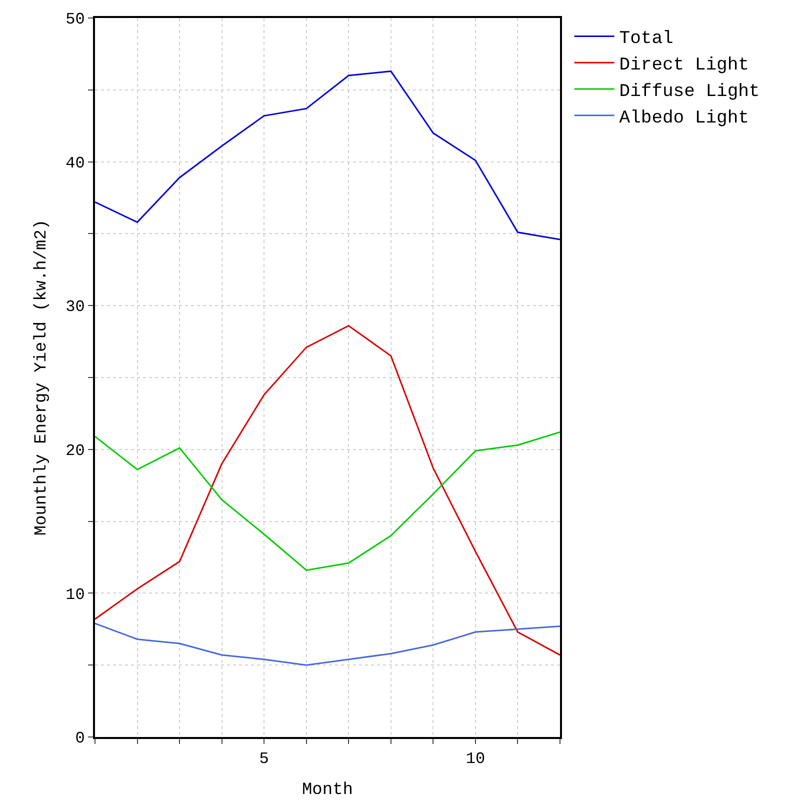 The width and height of the screenshot is (810, 812). What do you see at coordinates (80, 739) in the screenshot?
I see `y-tick-label: 0` at bounding box center [80, 739].